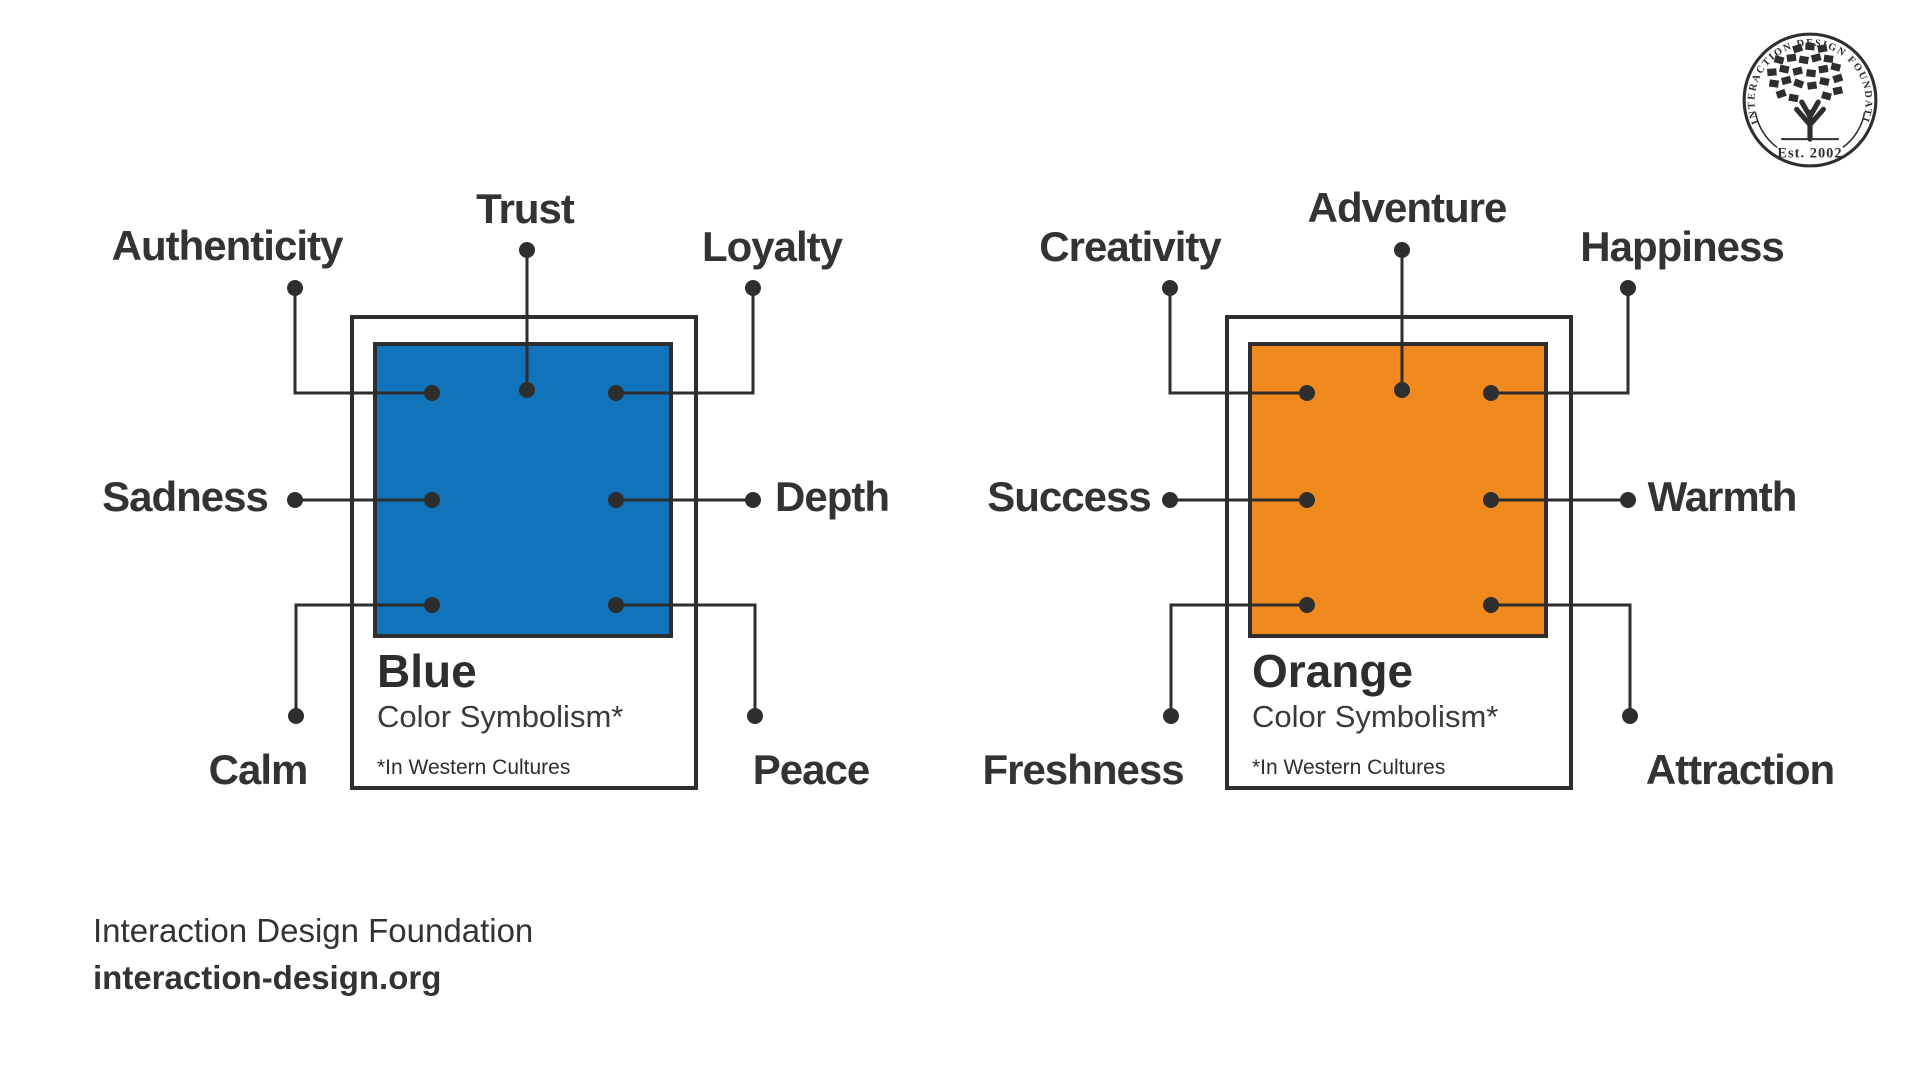  What do you see at coordinates (1333, 671) in the screenshot?
I see `card-title-orange: Orange` at bounding box center [1333, 671].